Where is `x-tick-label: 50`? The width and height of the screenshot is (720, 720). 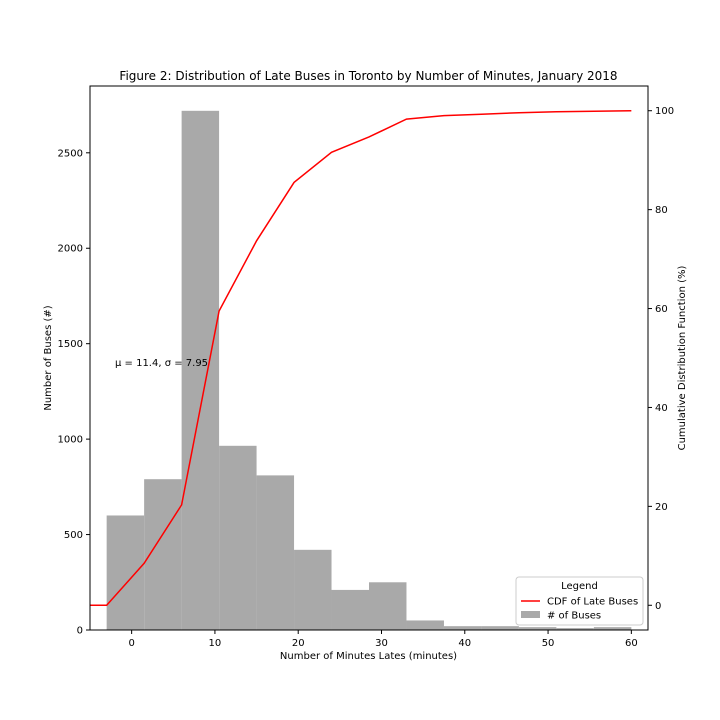 x-tick-label: 50 is located at coordinates (548, 643).